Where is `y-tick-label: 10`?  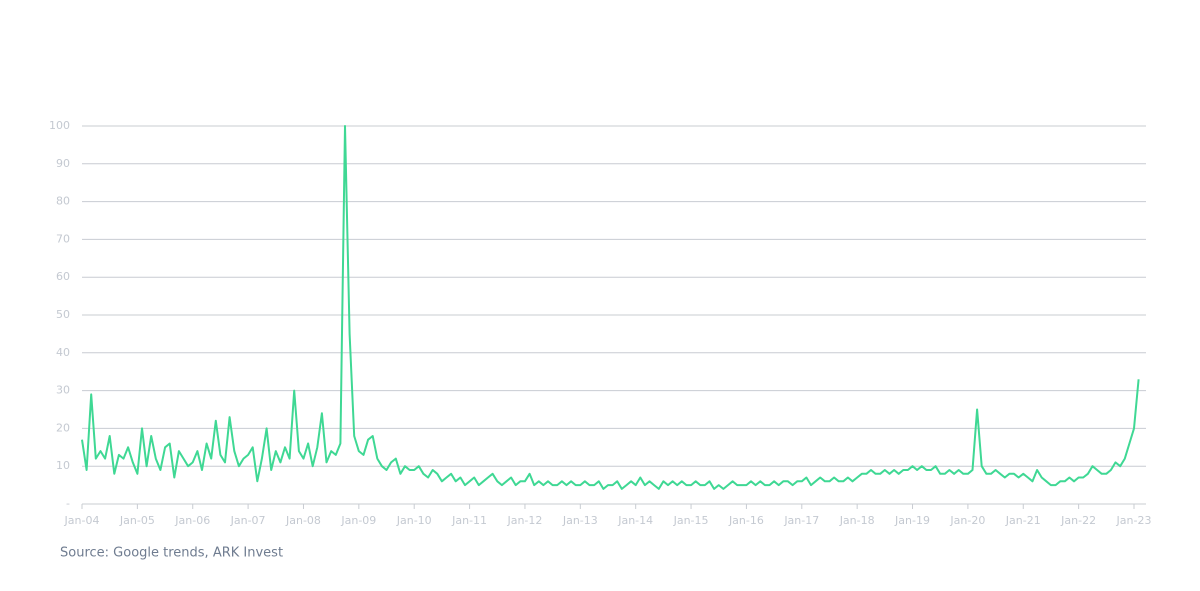
y-tick-label: 10 is located at coordinates (63, 465).